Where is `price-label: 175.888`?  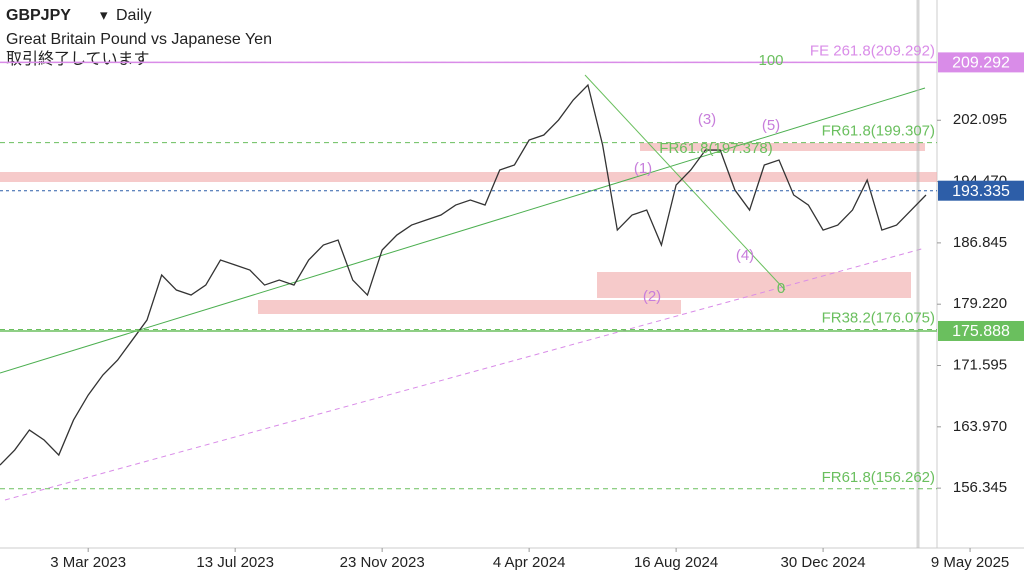
price-label: 175.888 is located at coordinates (981, 331).